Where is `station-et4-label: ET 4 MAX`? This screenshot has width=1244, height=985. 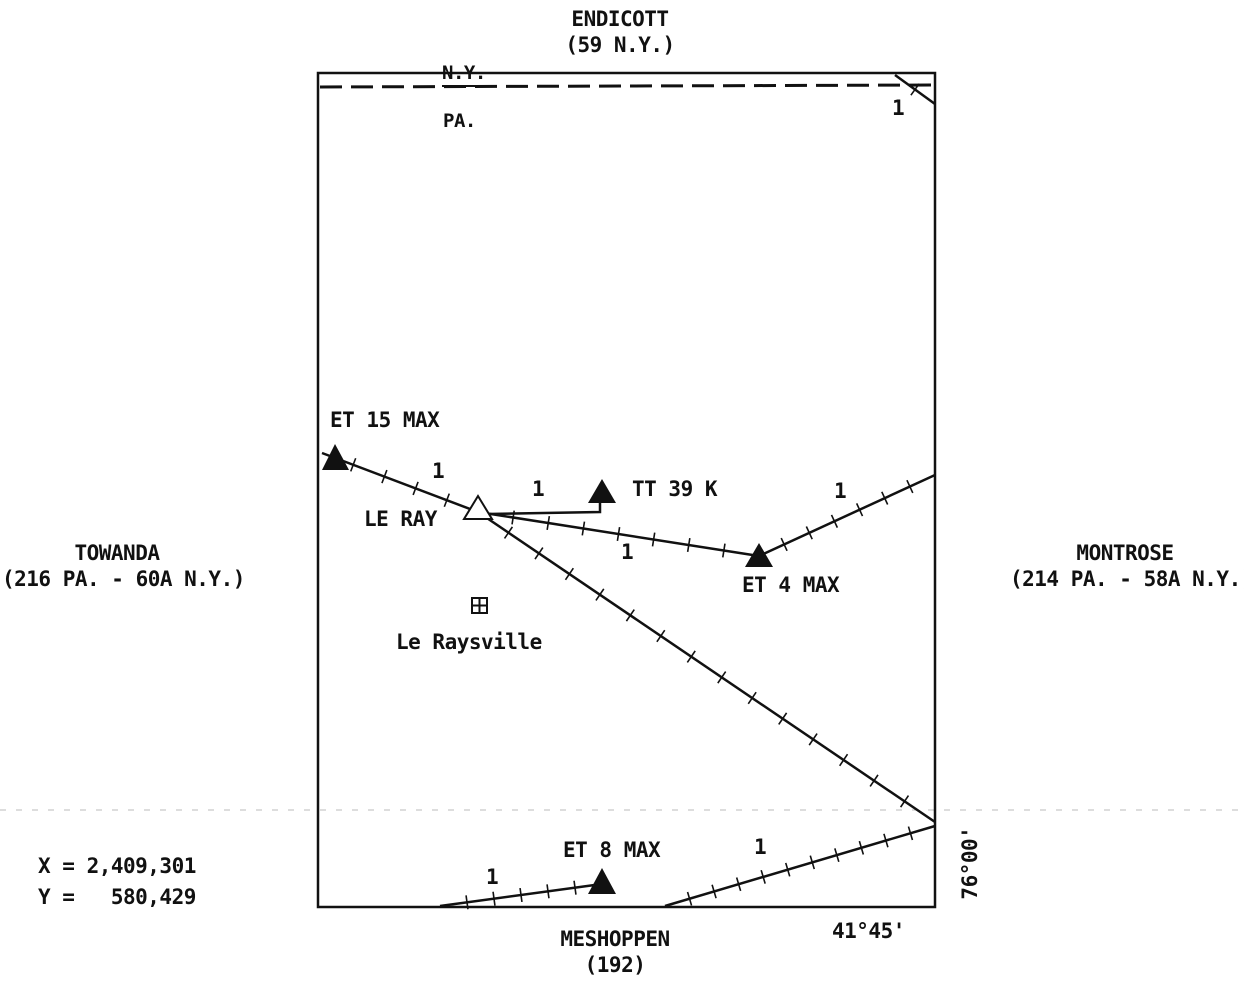 station-et4-label: ET 4 MAX is located at coordinates (791, 585).